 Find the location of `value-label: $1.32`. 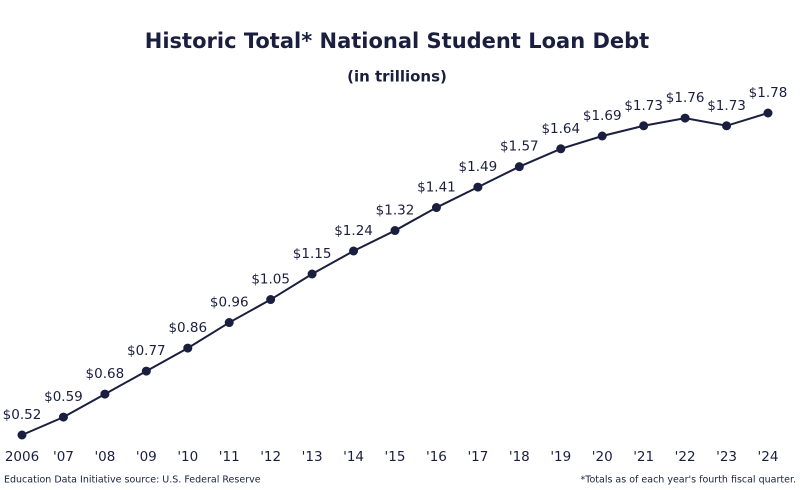

value-label: $1.32 is located at coordinates (395, 211).